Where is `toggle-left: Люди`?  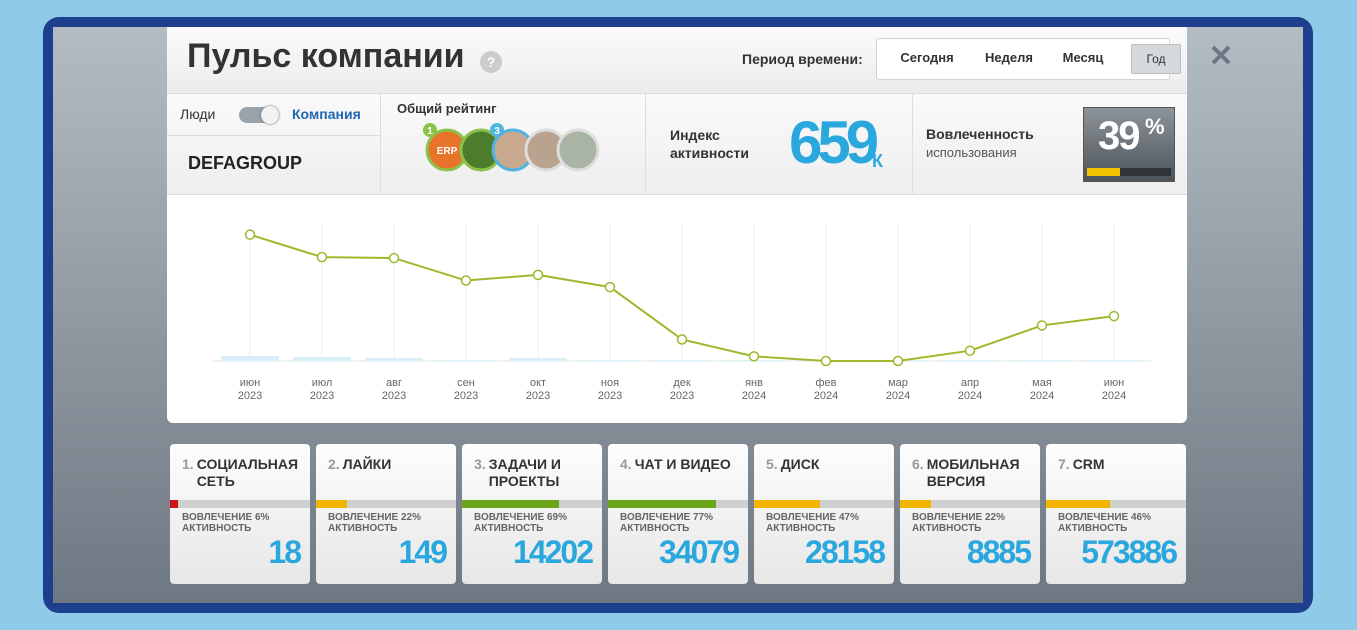 toggle-left: Люди is located at coordinates (198, 114).